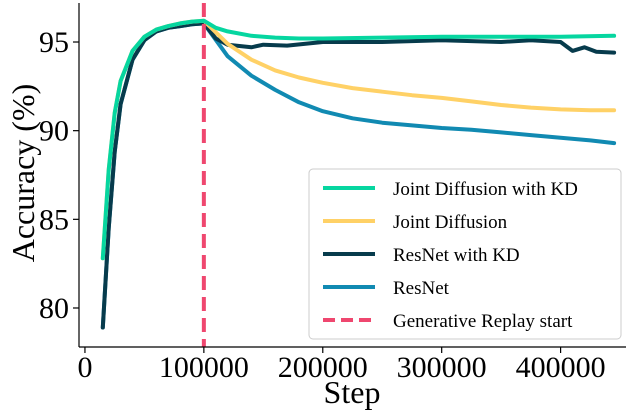  I want to click on y-tick-label: 80, so click(54, 308).